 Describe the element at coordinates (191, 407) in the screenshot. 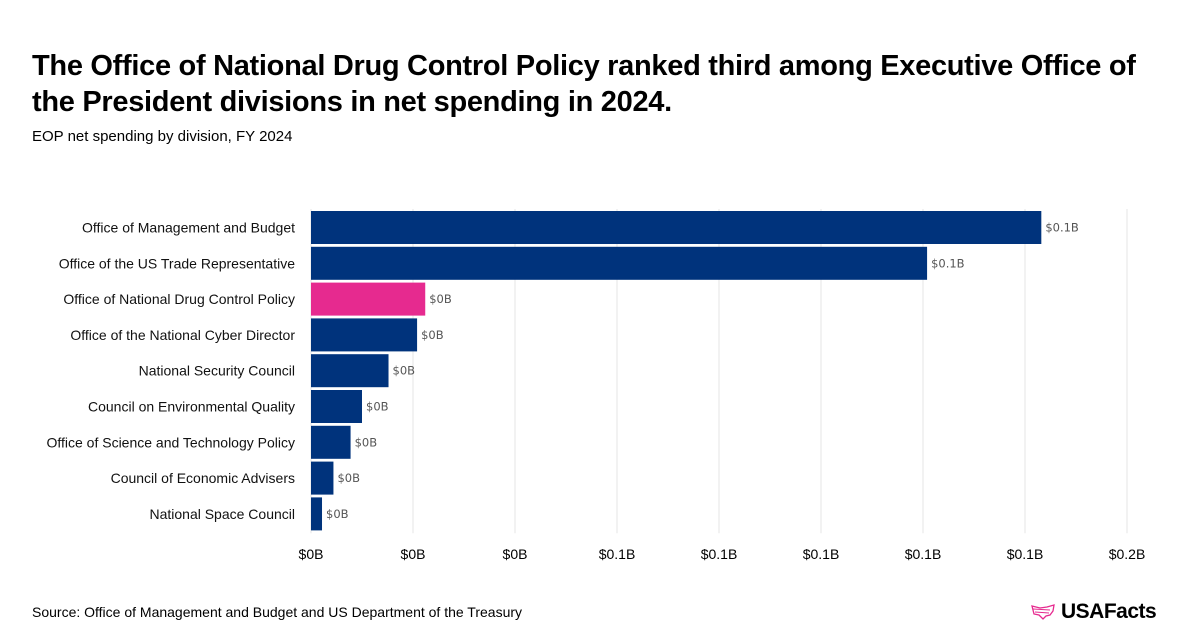

I see `category-label: Council on Environmental Quality` at that location.